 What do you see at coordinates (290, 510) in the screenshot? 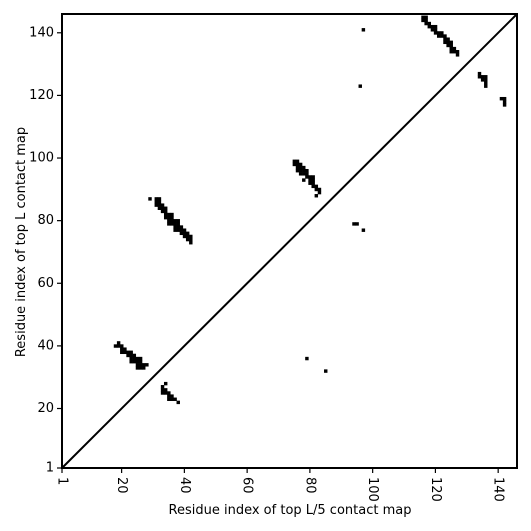
I see `x-axis-label: Residue index of top L/5 contact map` at bounding box center [290, 510].